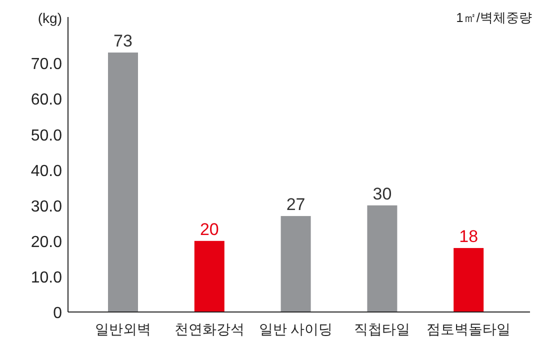 This screenshot has height=350, width=550. Describe the element at coordinates (382, 329) in the screenshot. I see `x-tick-label: 직첩타일` at that location.